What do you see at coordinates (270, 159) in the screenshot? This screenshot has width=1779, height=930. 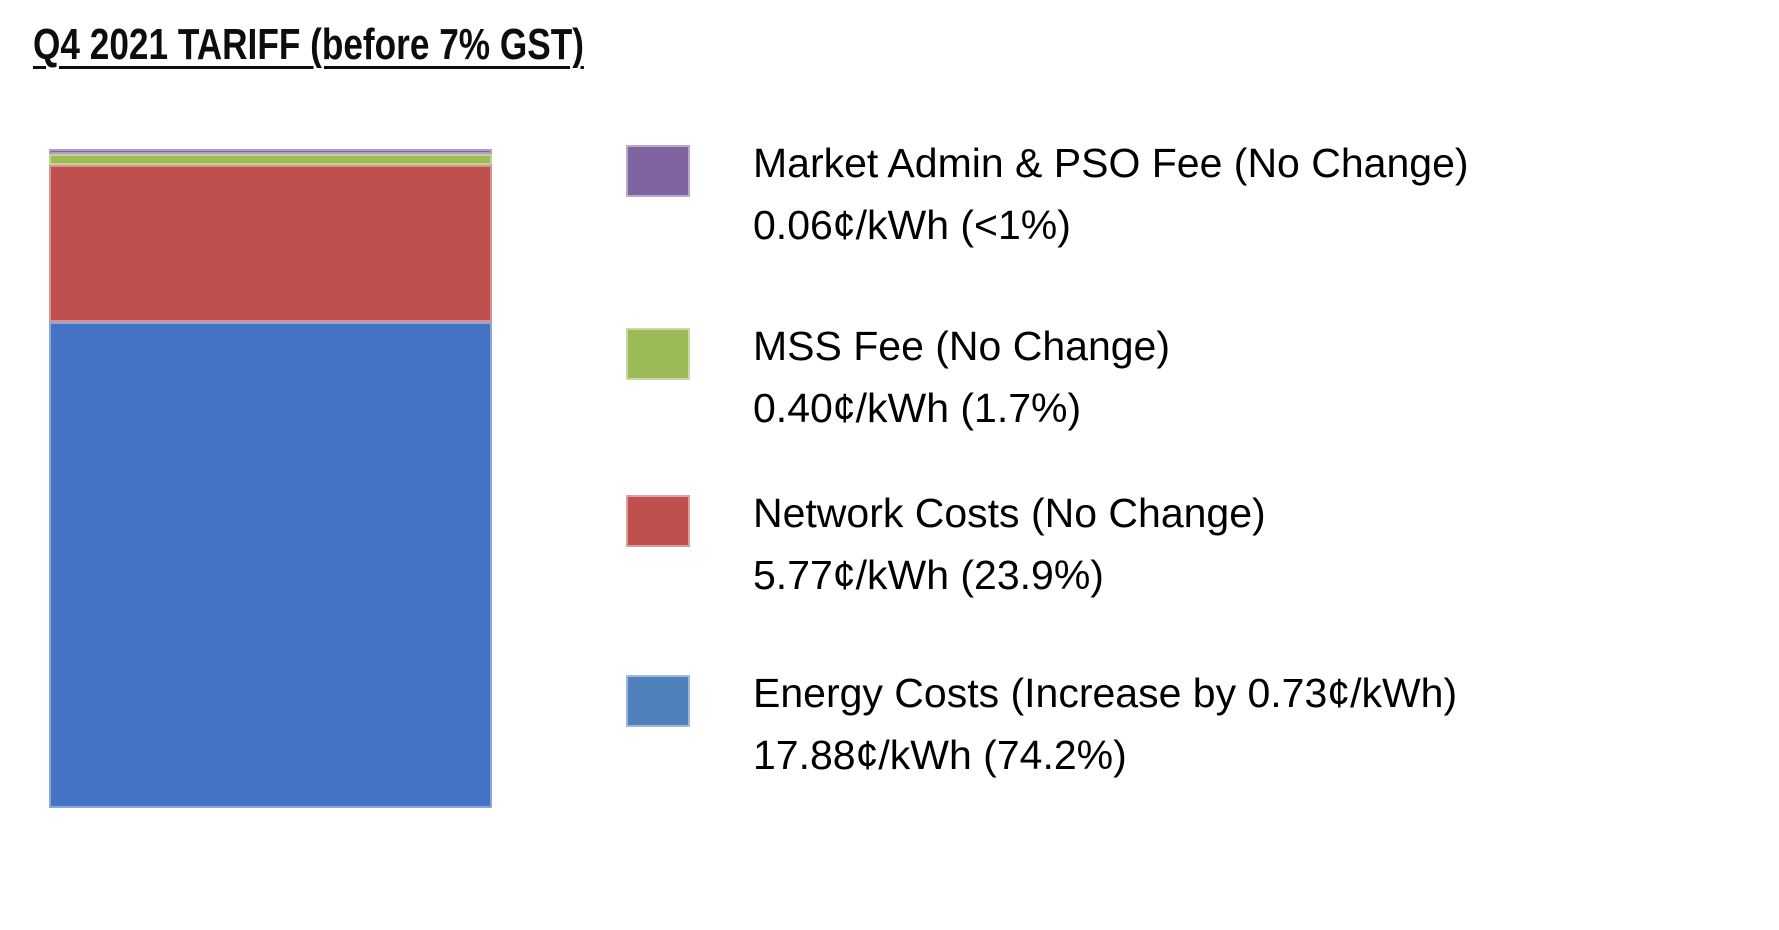 I see `bar-segment-mss-fee` at bounding box center [270, 159].